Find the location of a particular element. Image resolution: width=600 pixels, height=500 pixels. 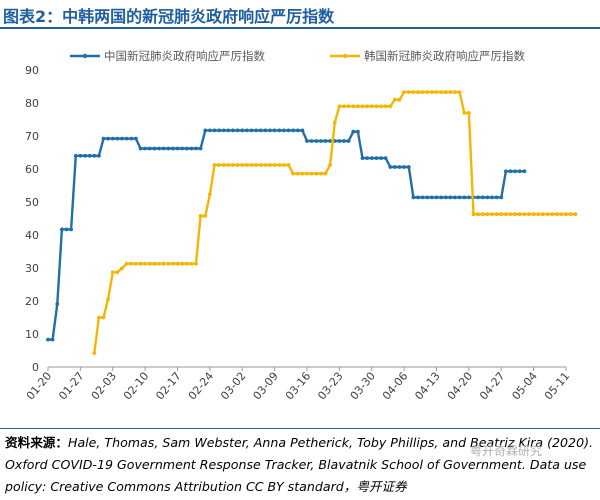

x-tick-label: 04-06 is located at coordinates (395, 386).